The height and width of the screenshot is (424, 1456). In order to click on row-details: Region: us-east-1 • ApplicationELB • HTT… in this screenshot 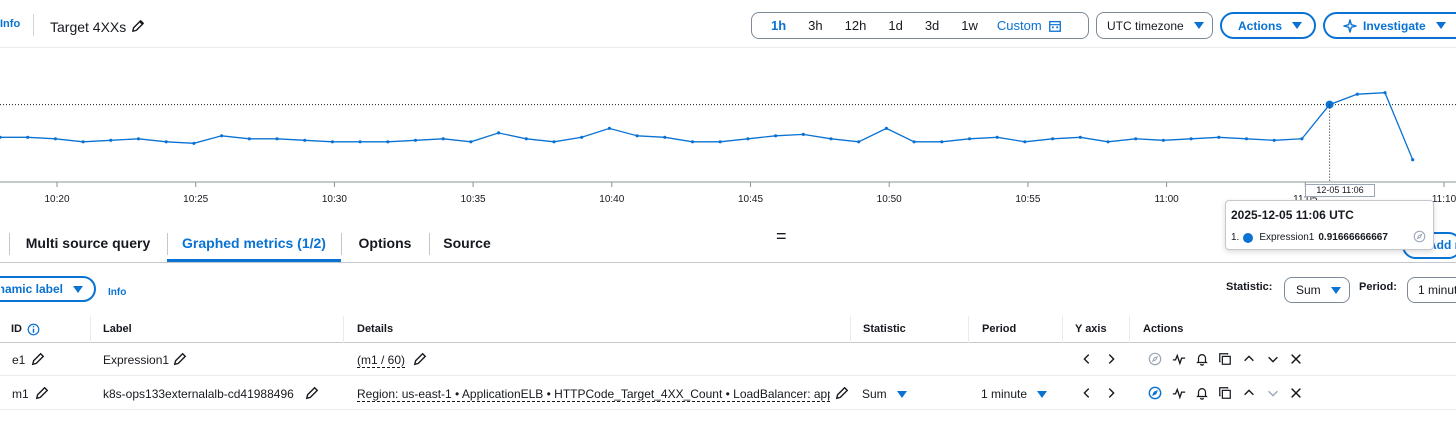, I will do `click(593, 394)`.